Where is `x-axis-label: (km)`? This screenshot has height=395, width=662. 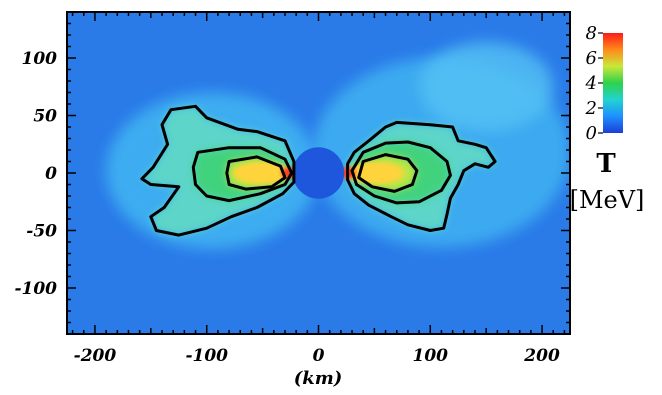 x-axis-label: (km) is located at coordinates (318, 378).